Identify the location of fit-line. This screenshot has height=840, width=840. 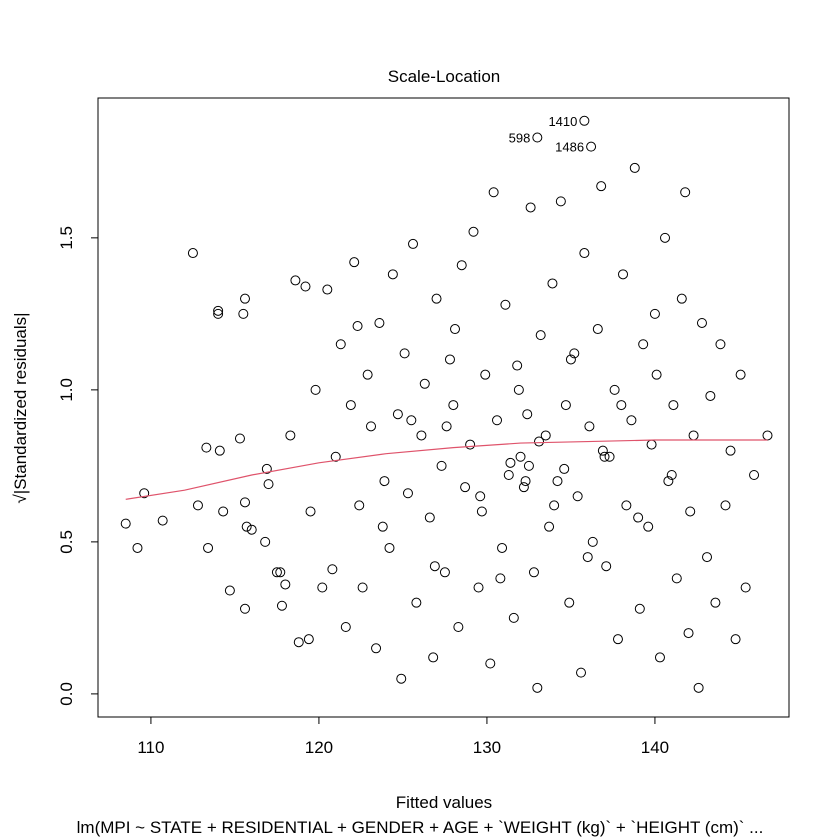
(446, 469).